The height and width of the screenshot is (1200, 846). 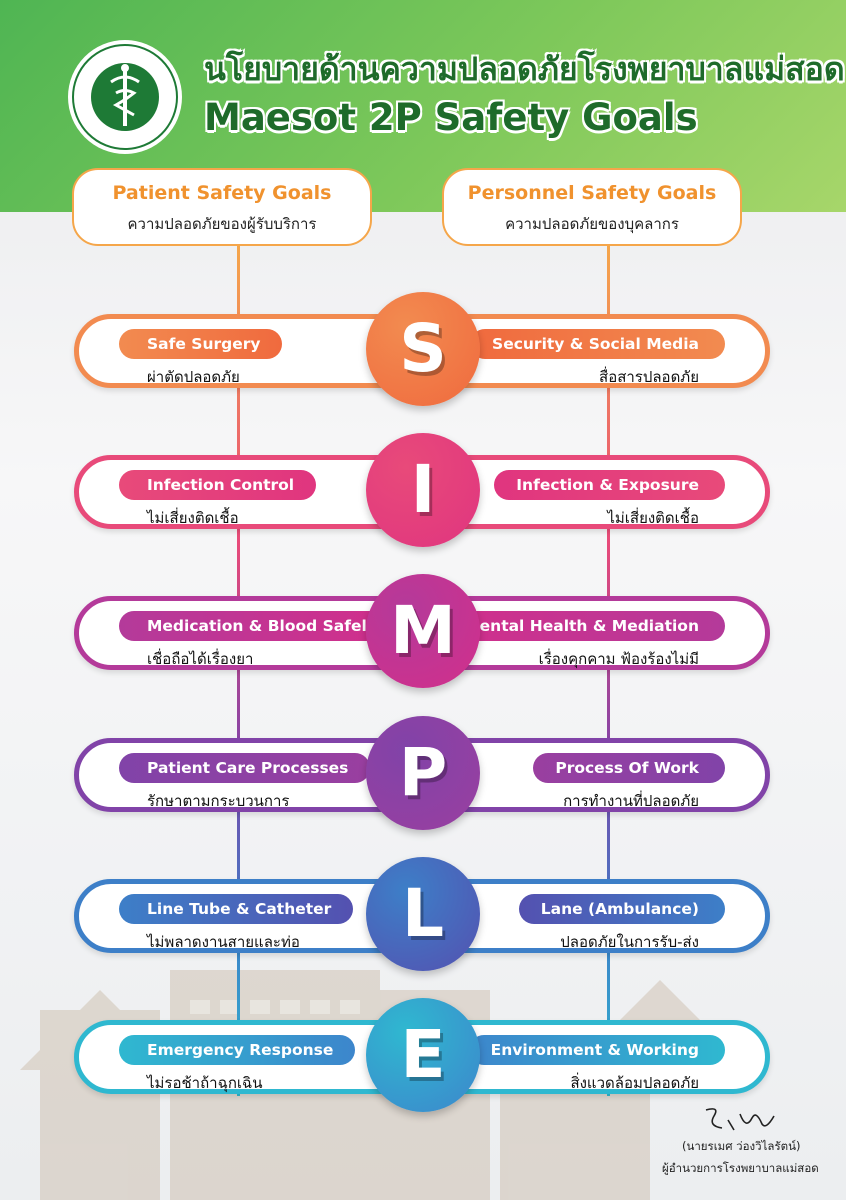 I want to click on left-goal-label: Emergency Response, so click(x=237, y=1050).